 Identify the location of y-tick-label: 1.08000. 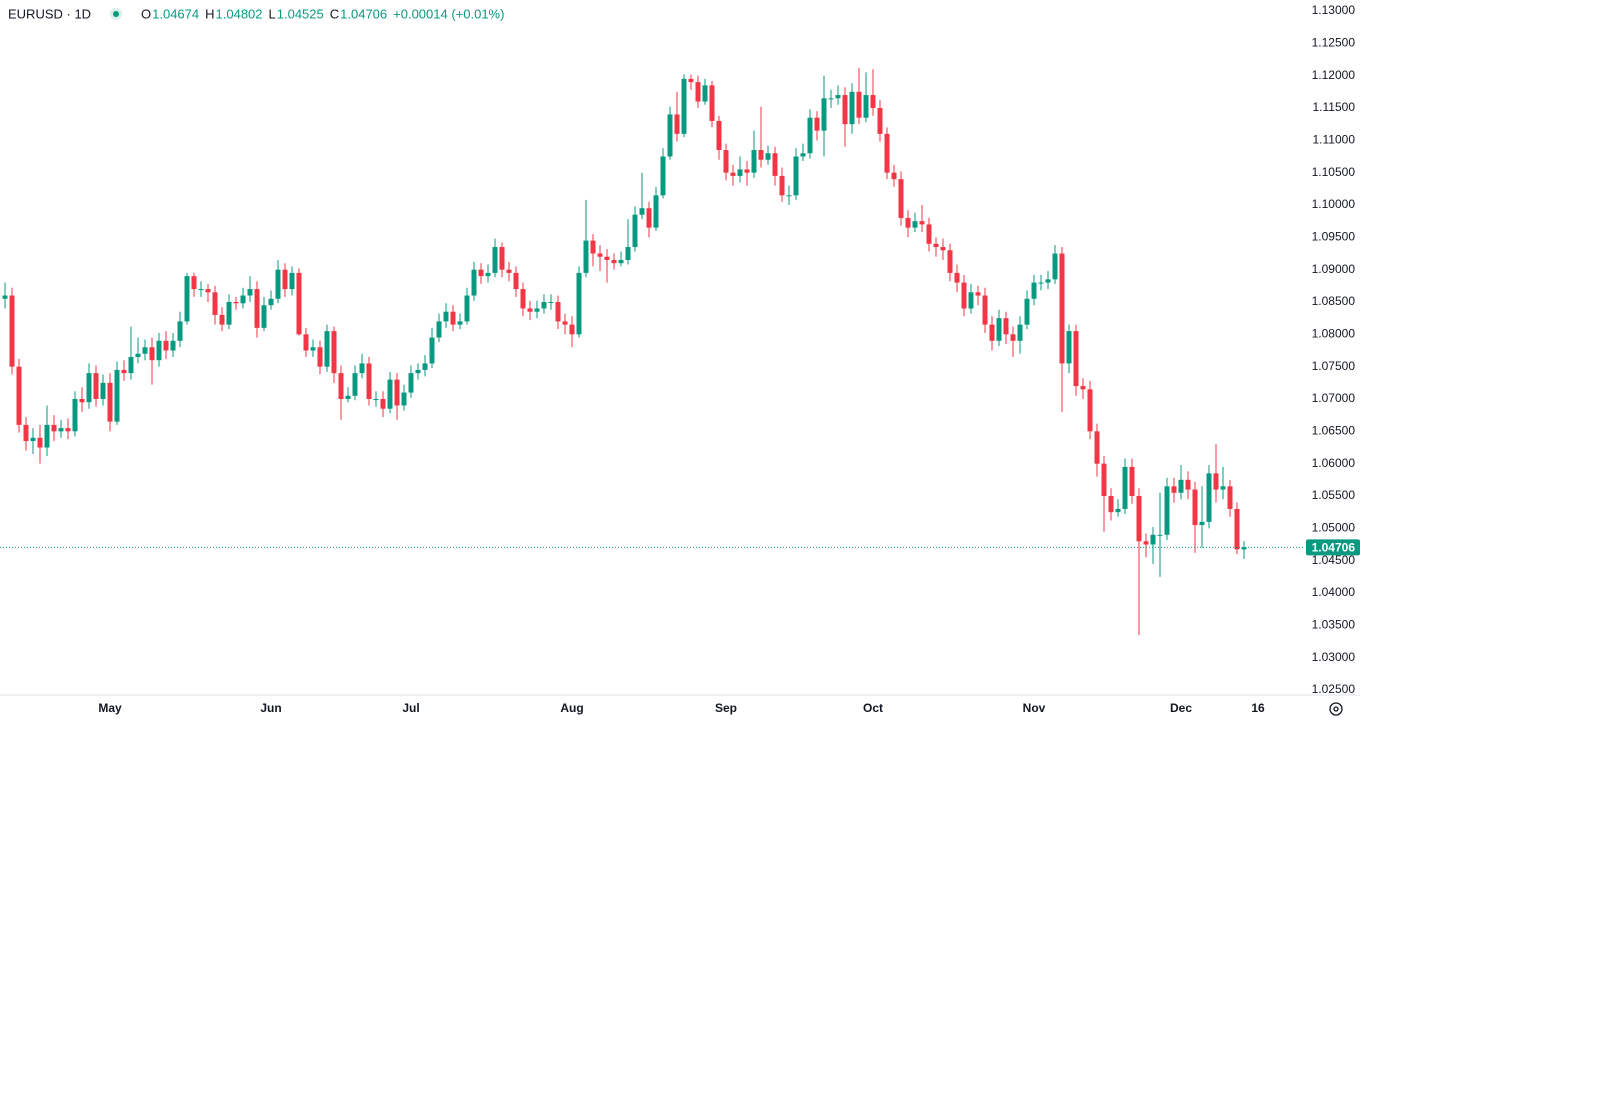
(1334, 334).